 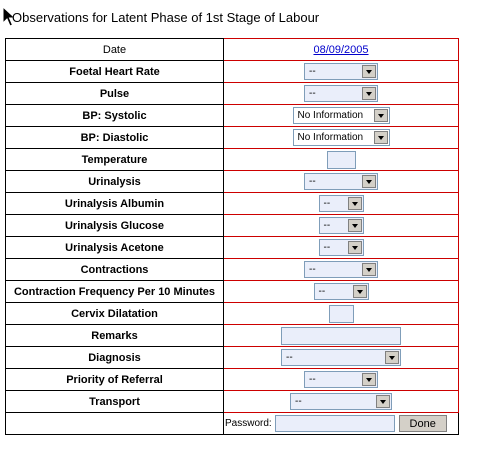 What do you see at coordinates (341, 291) in the screenshot?
I see `contraction-frequency-select: --` at bounding box center [341, 291].